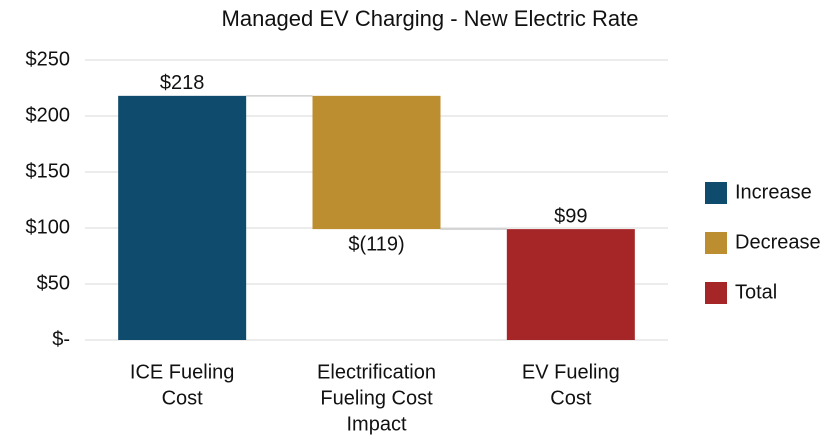 This screenshot has width=839, height=440. What do you see at coordinates (376, 398) in the screenshot?
I see `x-tick-label: Fueling Cost` at bounding box center [376, 398].